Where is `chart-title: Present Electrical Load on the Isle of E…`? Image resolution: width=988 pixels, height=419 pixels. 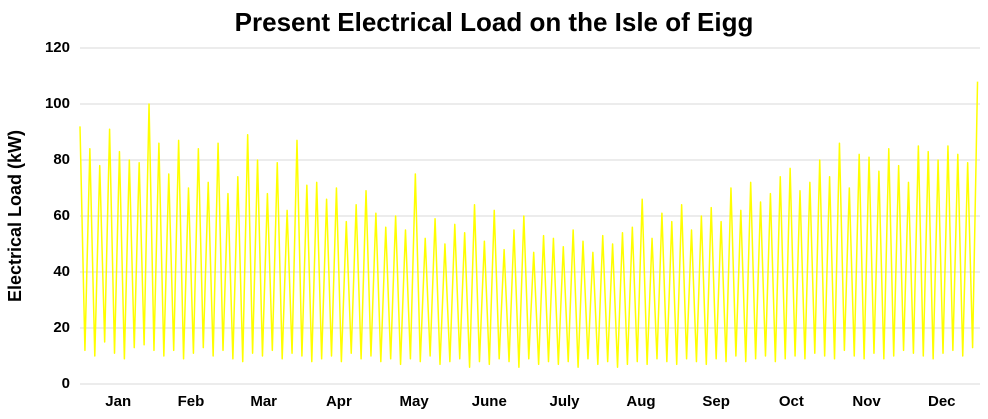 chart-title: Present Electrical Load on the Isle of E… is located at coordinates (494, 22).